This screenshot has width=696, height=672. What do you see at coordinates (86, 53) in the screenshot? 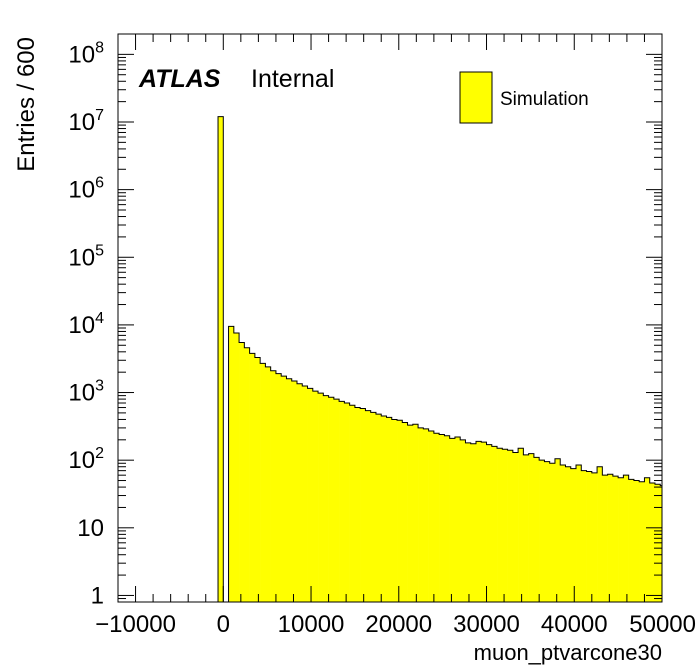
I see `y-tick-label: 10⁸` at bounding box center [86, 53].